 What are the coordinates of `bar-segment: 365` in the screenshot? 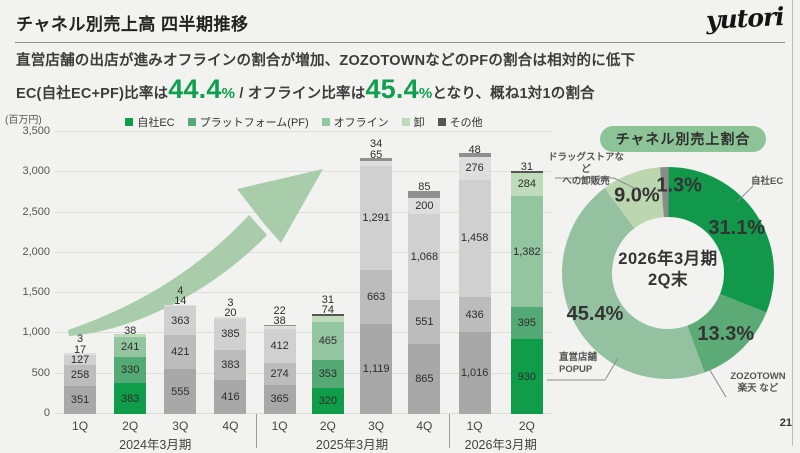 It's located at (280, 399).